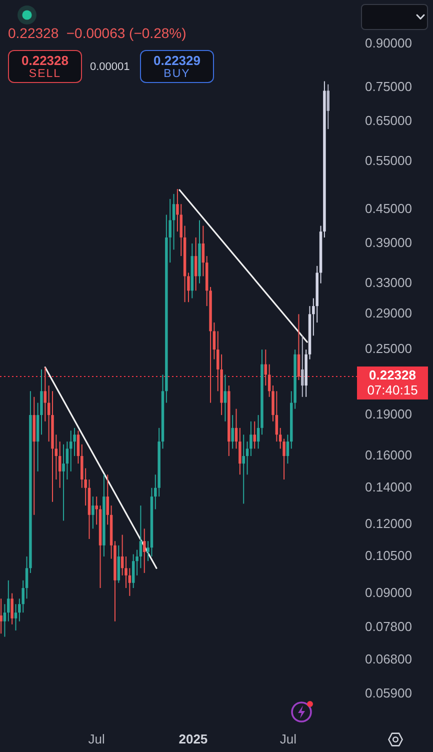 The height and width of the screenshot is (752, 433). Describe the element at coordinates (388, 592) in the screenshot. I see `y-tick-label: 0.09000` at that location.